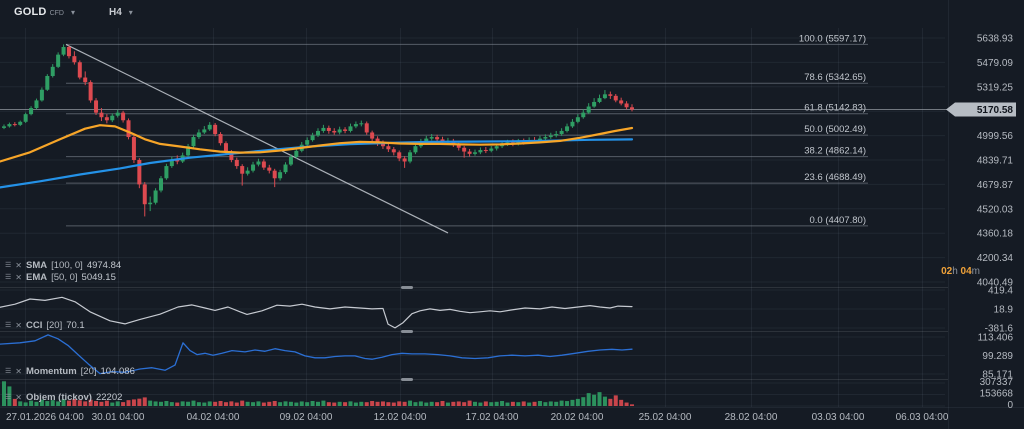 This screenshot has width=1024, height=429. Describe the element at coordinates (995, 185) in the screenshot. I see `price-axis-label: 4679.87` at that location.